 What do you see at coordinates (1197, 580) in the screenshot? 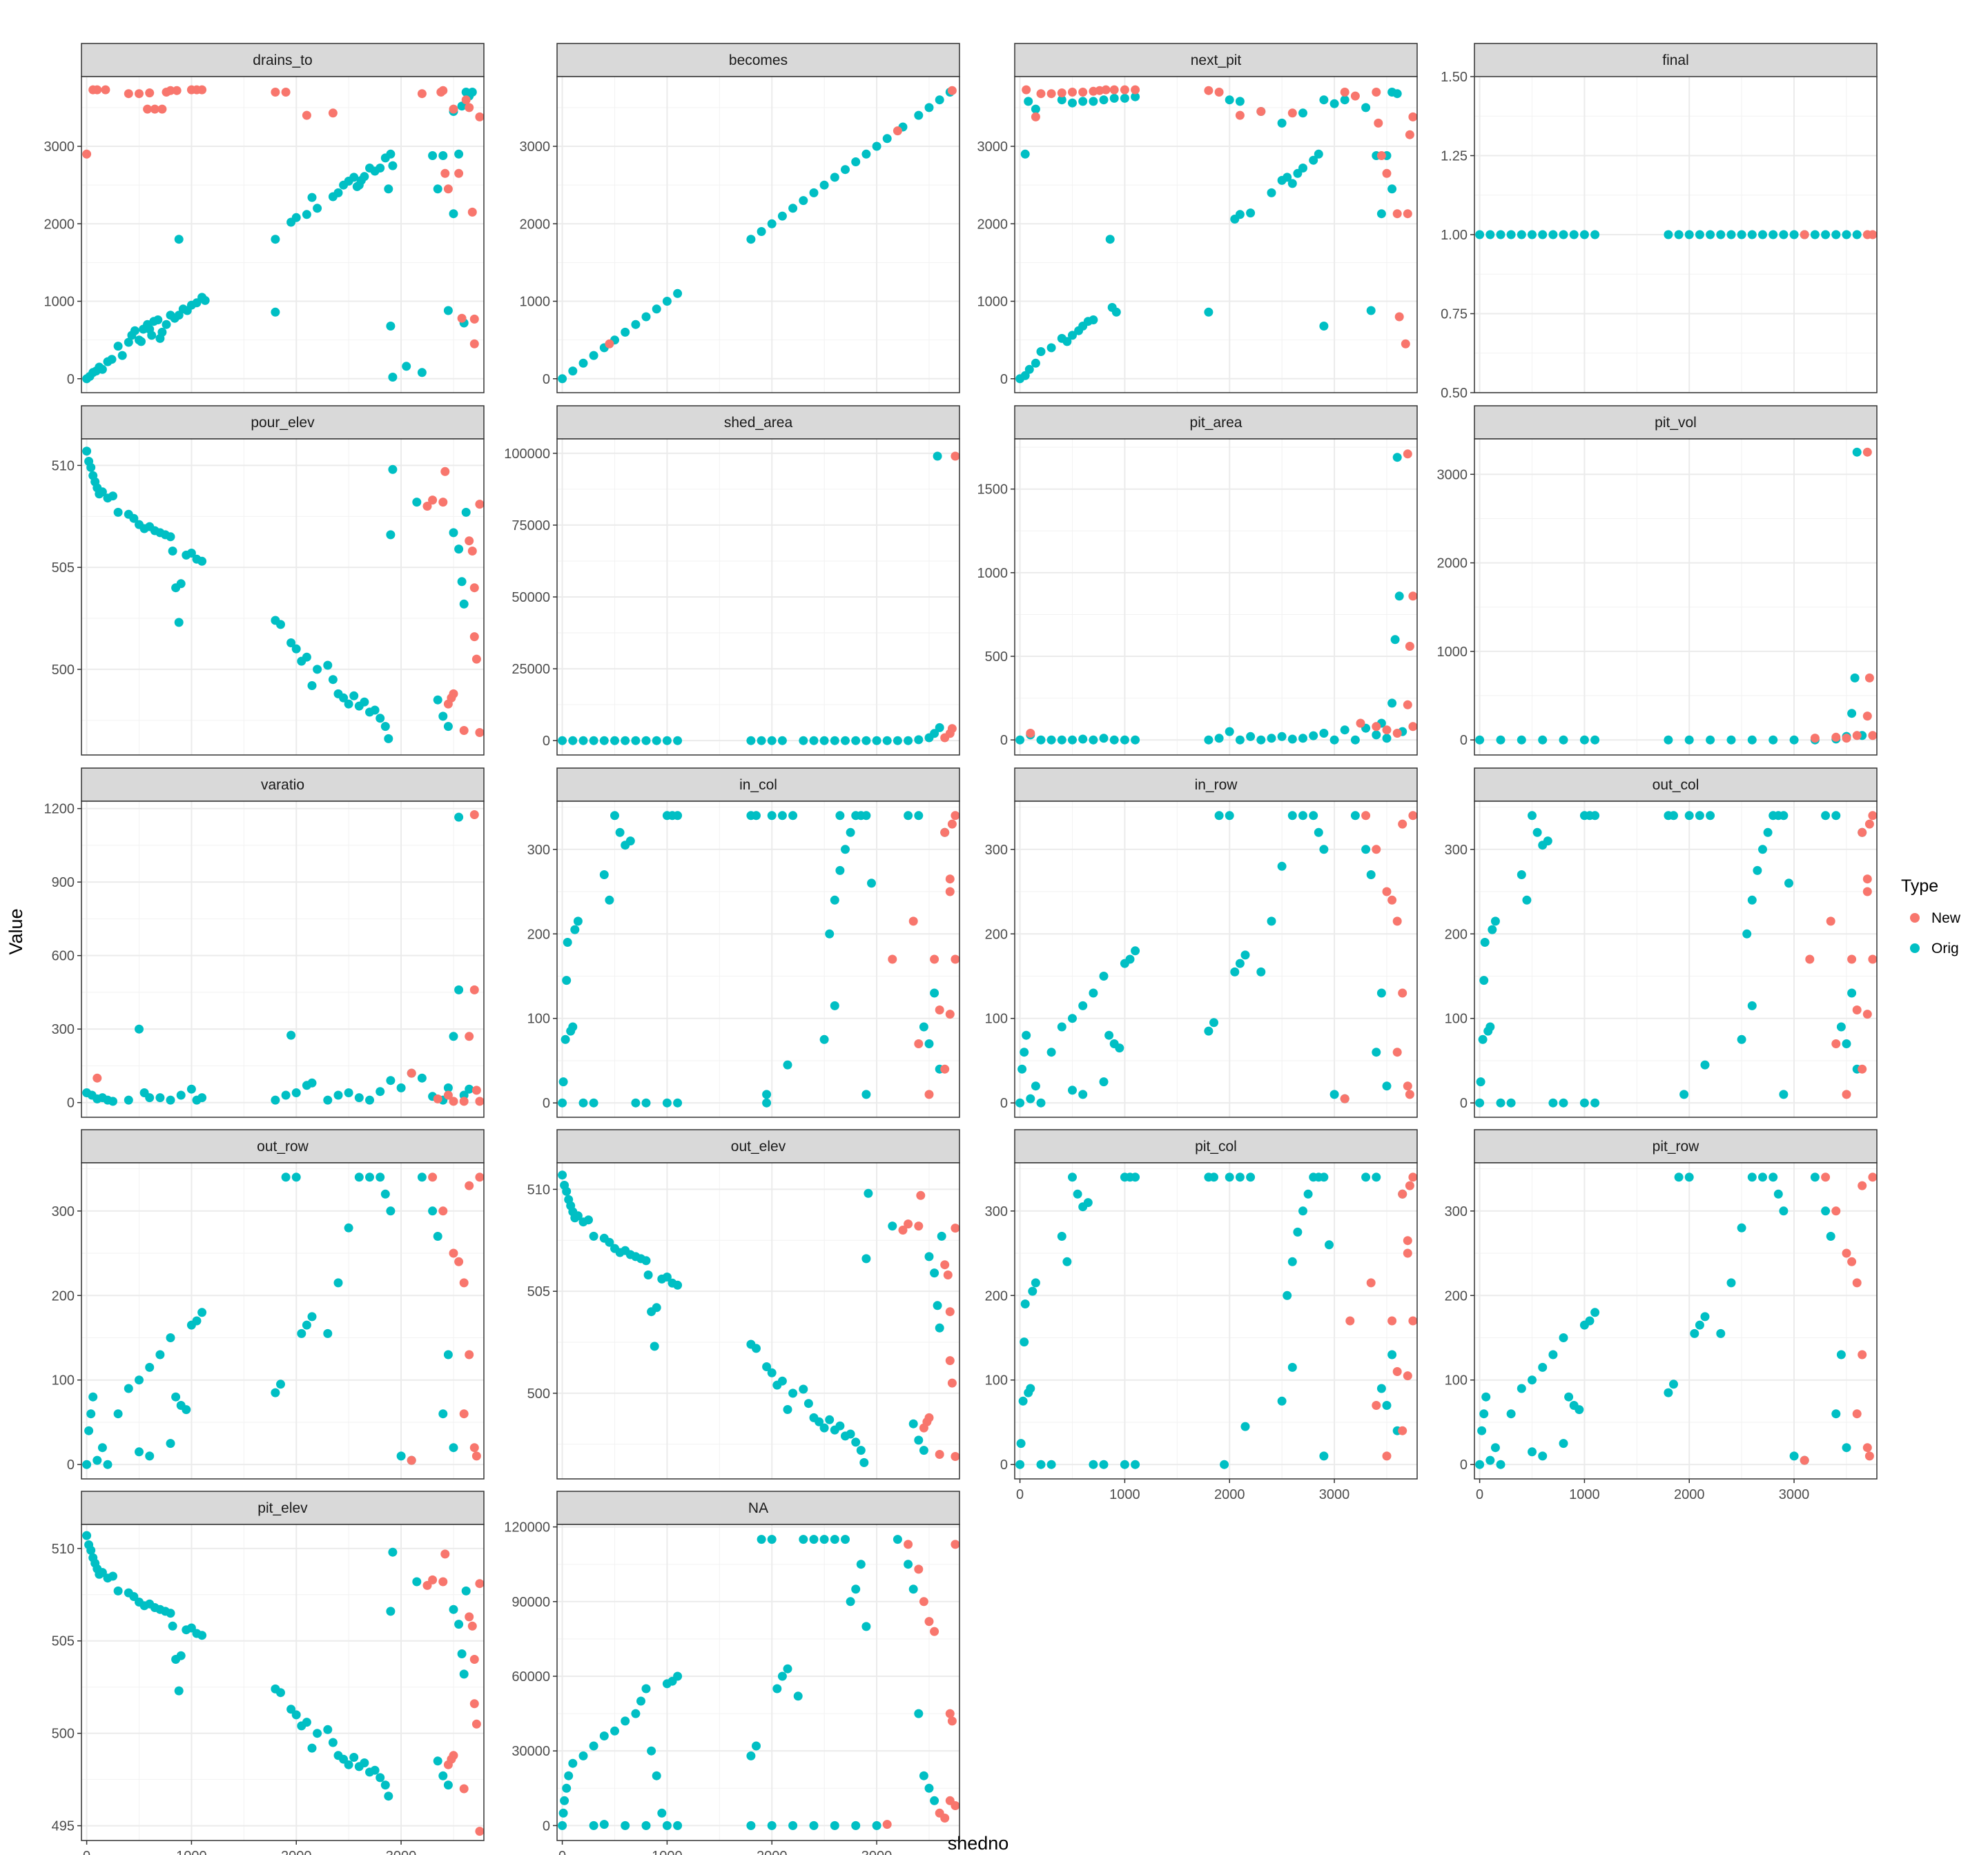
I see `panel-pit-area: pit_area 0 500 1000 1500` at bounding box center [1197, 580].